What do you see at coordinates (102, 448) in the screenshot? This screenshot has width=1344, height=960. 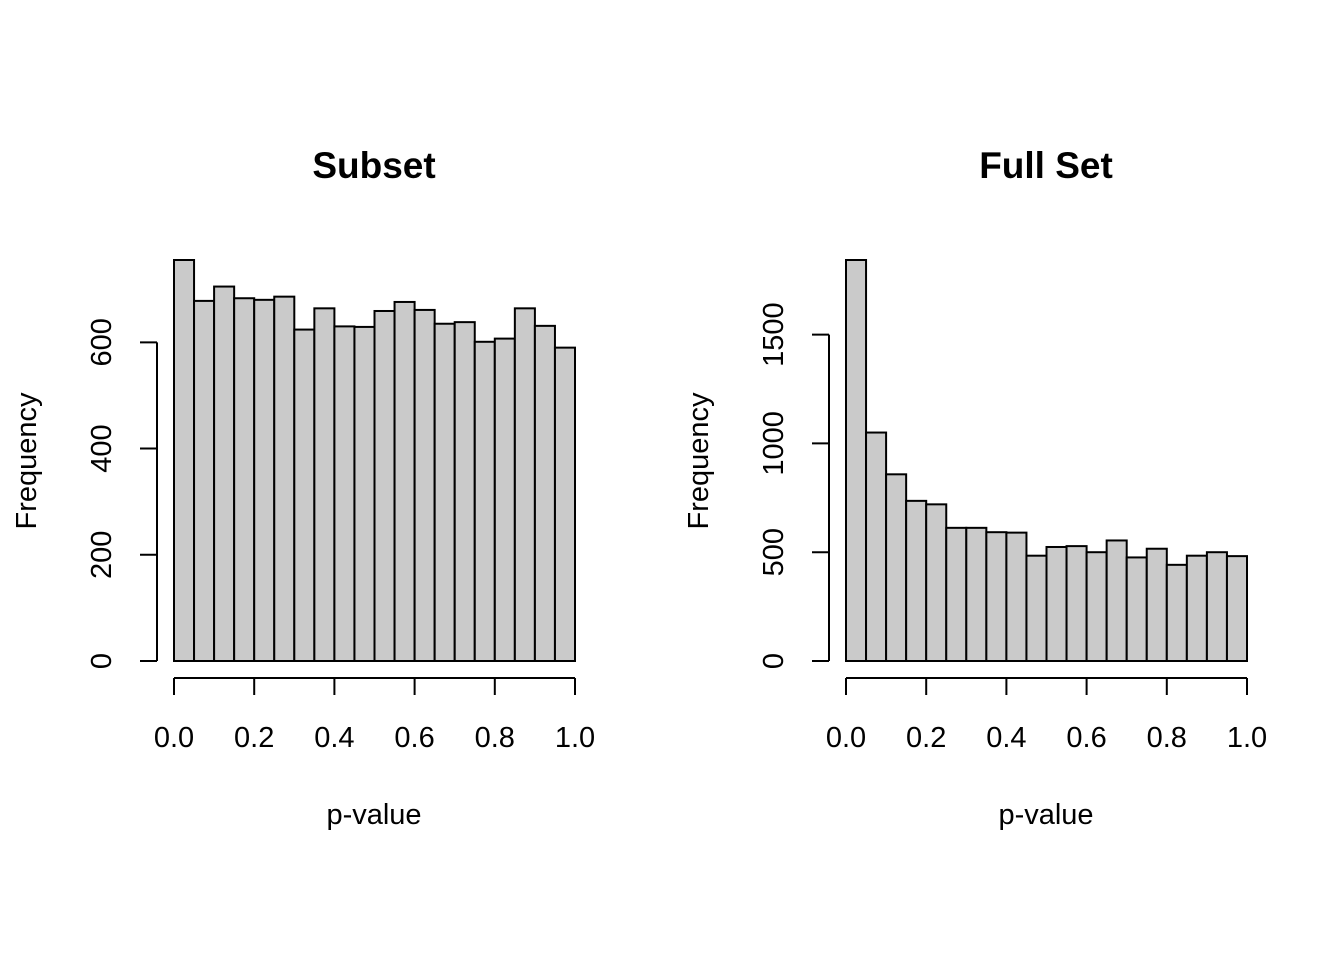 I see `y-tick-label: 400` at bounding box center [102, 448].